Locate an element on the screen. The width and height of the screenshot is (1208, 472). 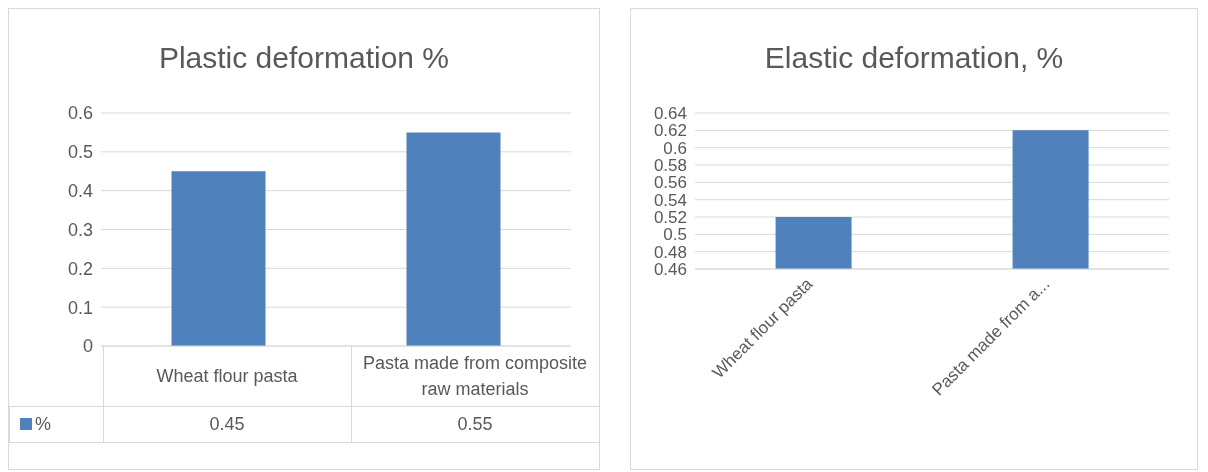
y-tick-label: 0.62 is located at coordinates (670, 131).